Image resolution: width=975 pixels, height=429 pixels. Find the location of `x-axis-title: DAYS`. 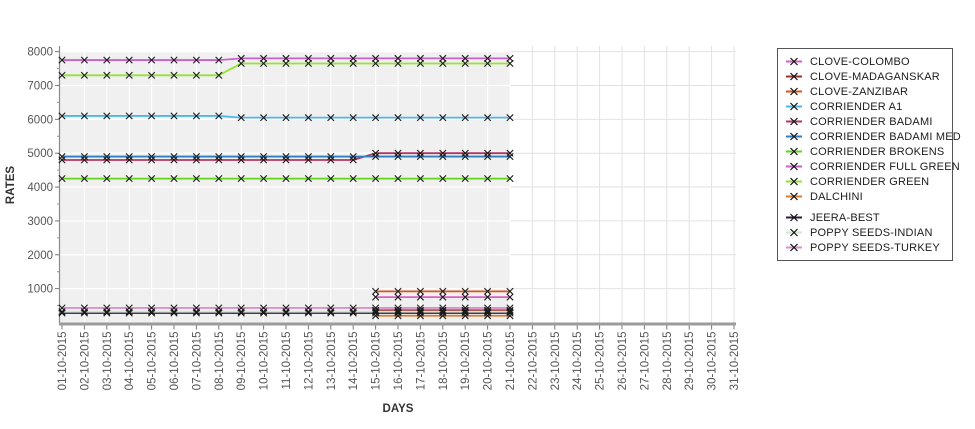

x-axis-title: DAYS is located at coordinates (398, 409).